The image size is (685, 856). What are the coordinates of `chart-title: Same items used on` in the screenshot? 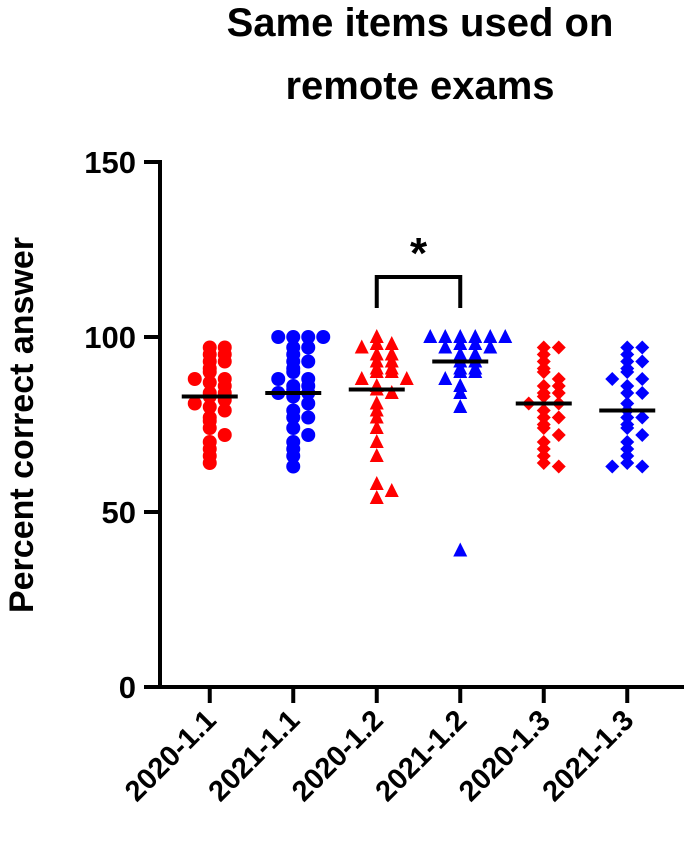 It's located at (420, 23).